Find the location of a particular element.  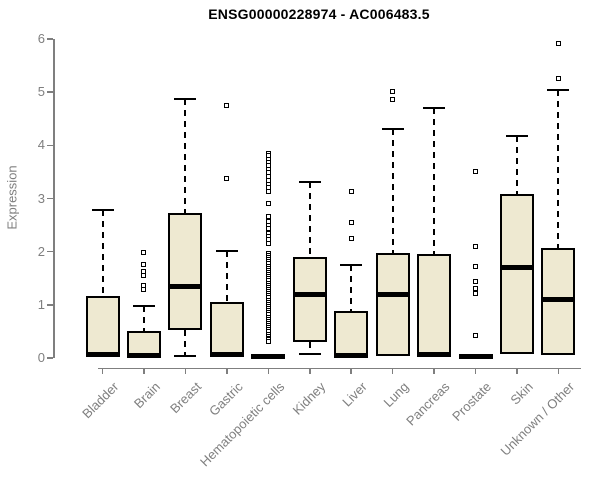

x-tick-label: Gastric is located at coordinates (225, 399).